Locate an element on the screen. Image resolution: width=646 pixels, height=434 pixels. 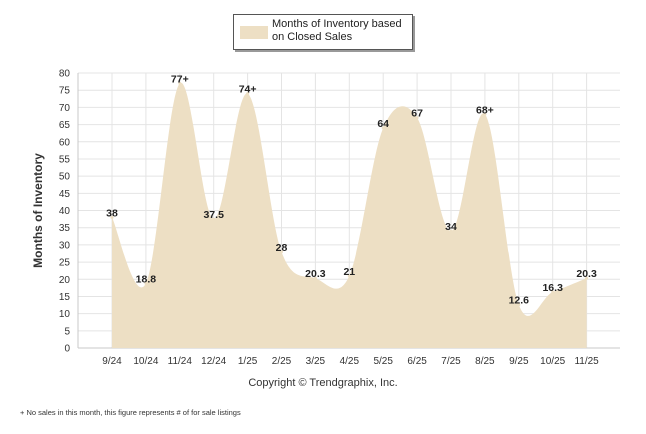
y-tick-label: 65 is located at coordinates (65, 125).